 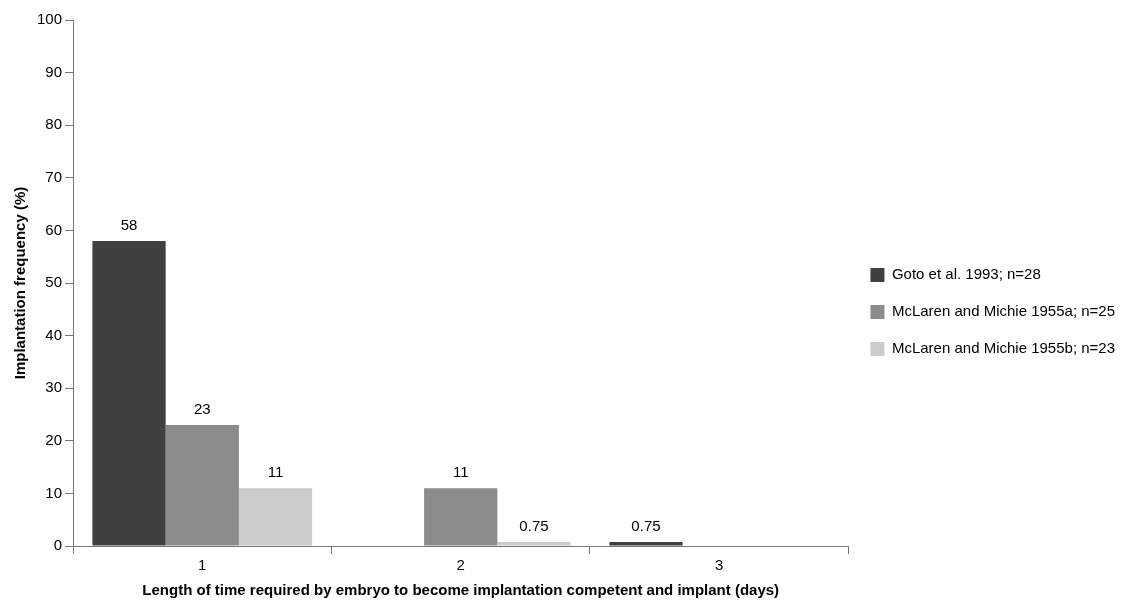 What do you see at coordinates (54, 71) in the screenshot?
I see `y-tick-label: 90` at bounding box center [54, 71].